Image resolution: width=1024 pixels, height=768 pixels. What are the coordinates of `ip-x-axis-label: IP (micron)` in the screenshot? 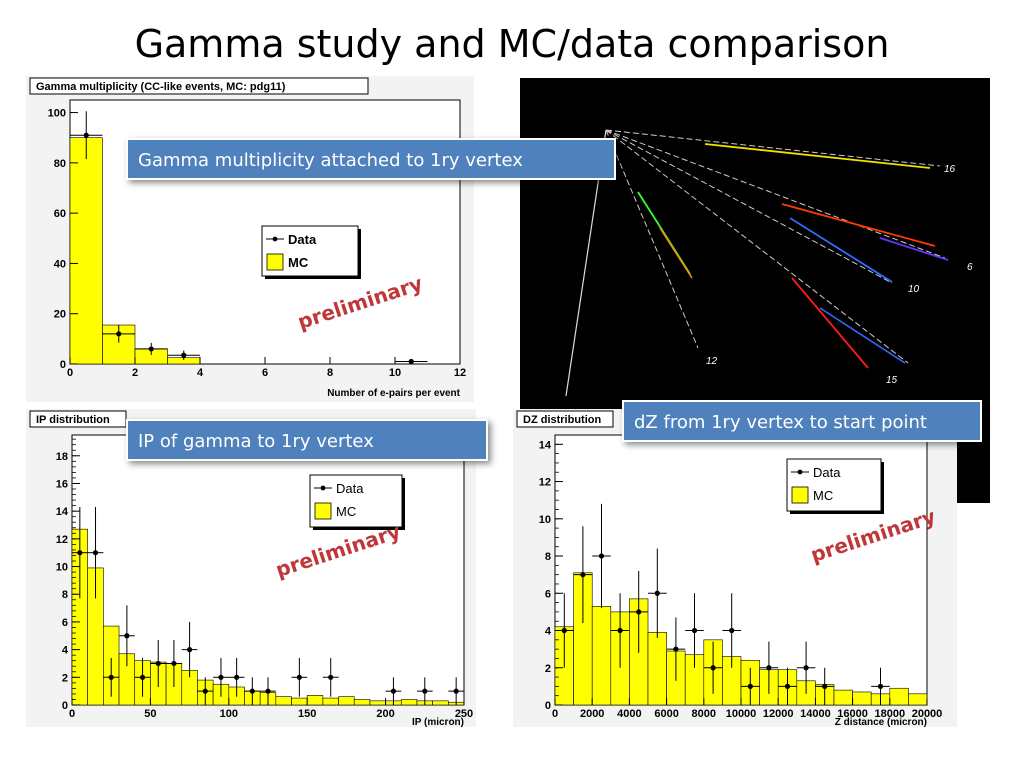 It's located at (438, 722).